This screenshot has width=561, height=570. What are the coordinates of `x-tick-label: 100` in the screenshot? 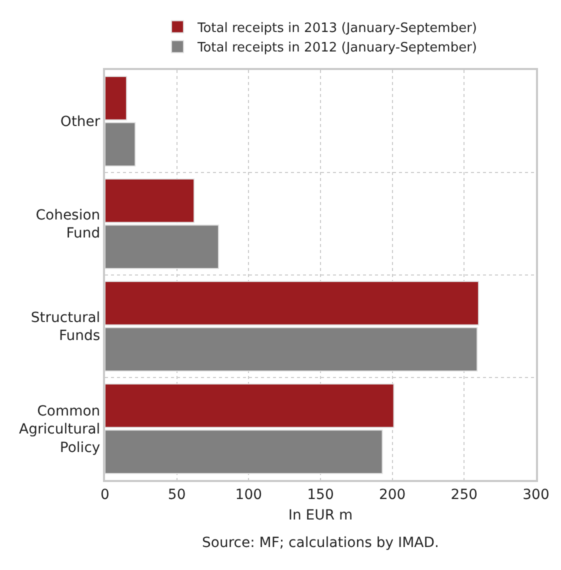 It's located at (248, 494).